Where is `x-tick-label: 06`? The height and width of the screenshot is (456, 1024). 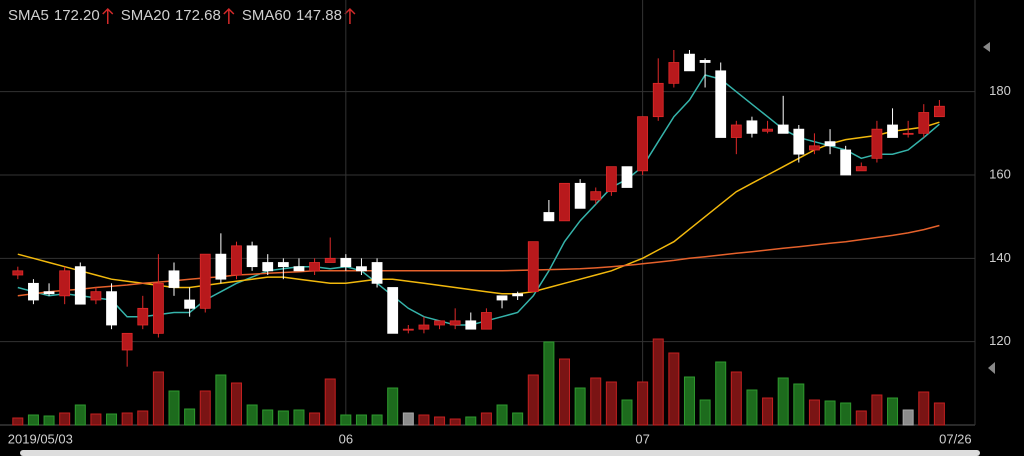 x-tick-label: 06 is located at coordinates (346, 438).